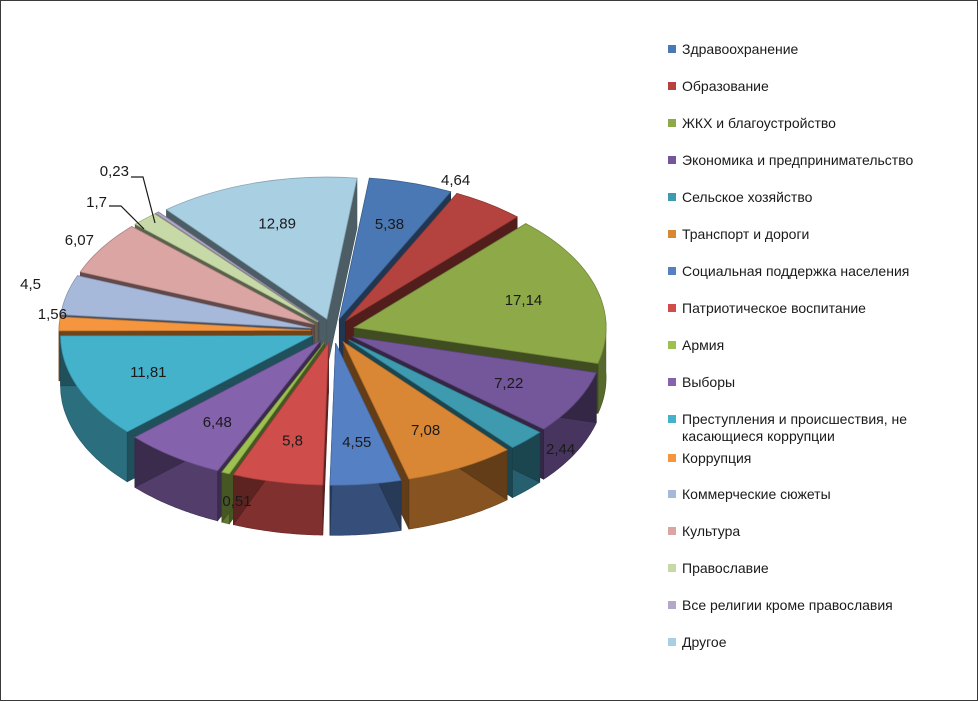 This screenshot has width=978, height=702. I want to click on value-label-17: 12,89, so click(277, 224).